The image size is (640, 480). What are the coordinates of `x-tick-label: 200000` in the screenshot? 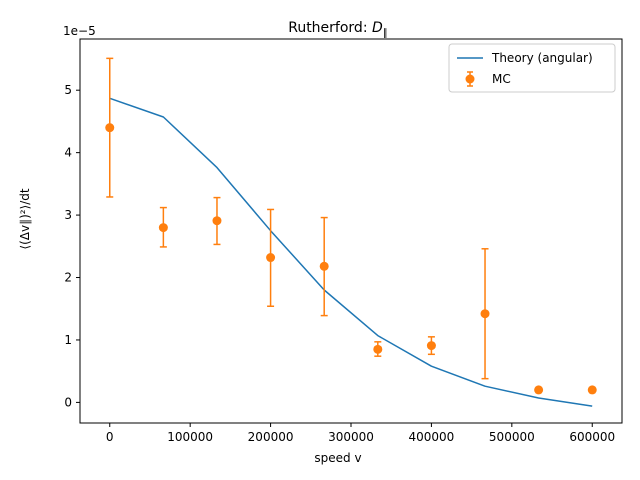 It's located at (271, 437).